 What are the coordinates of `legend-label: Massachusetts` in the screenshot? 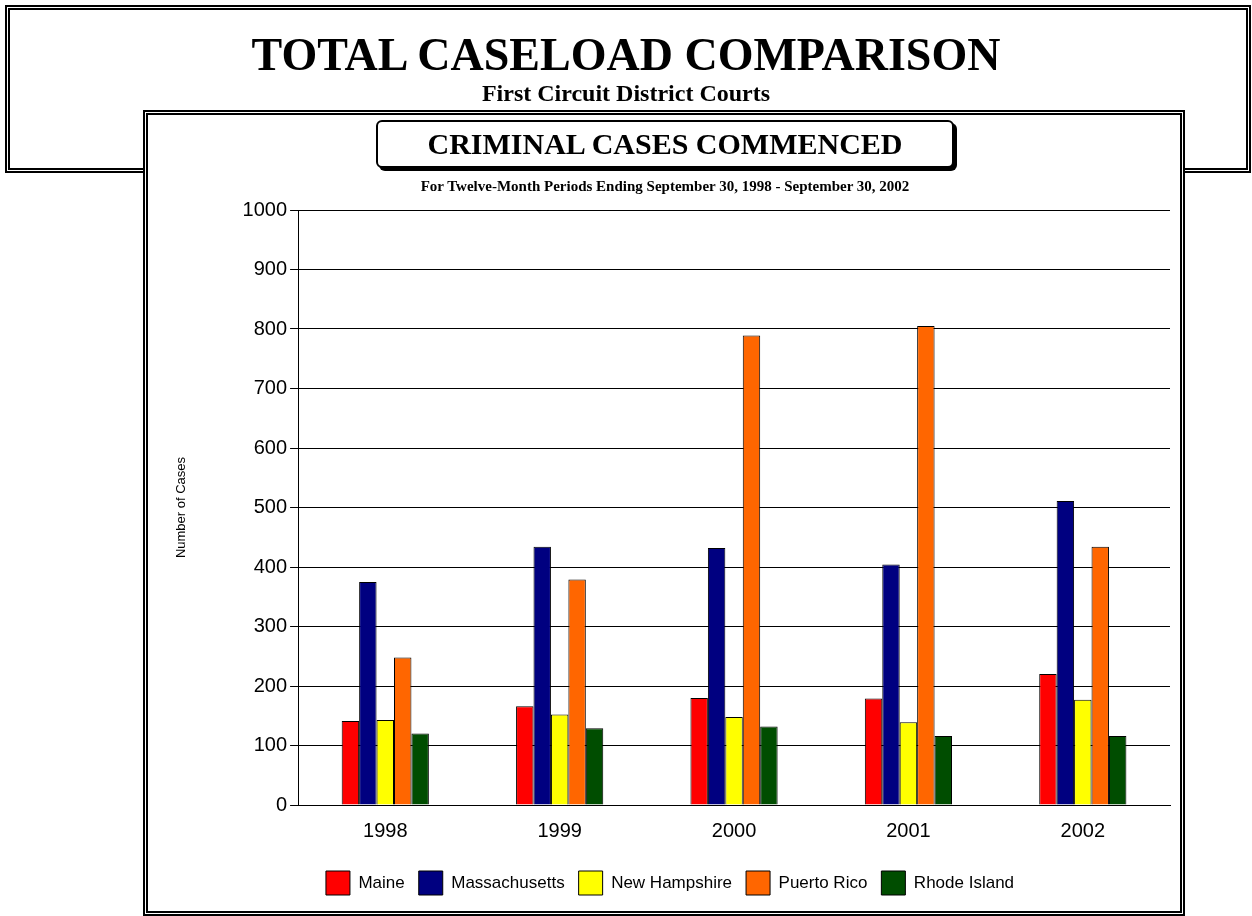 It's located at (508, 882).